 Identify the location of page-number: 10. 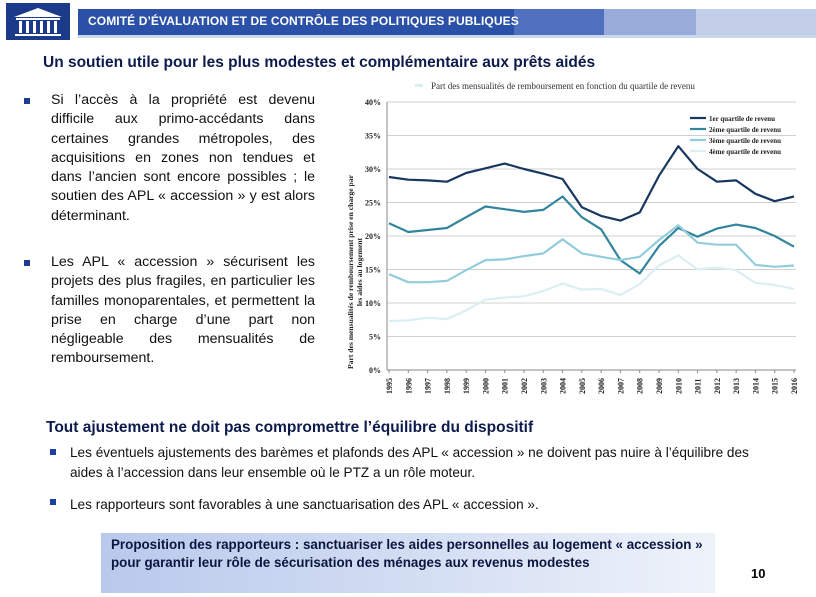
(758, 573).